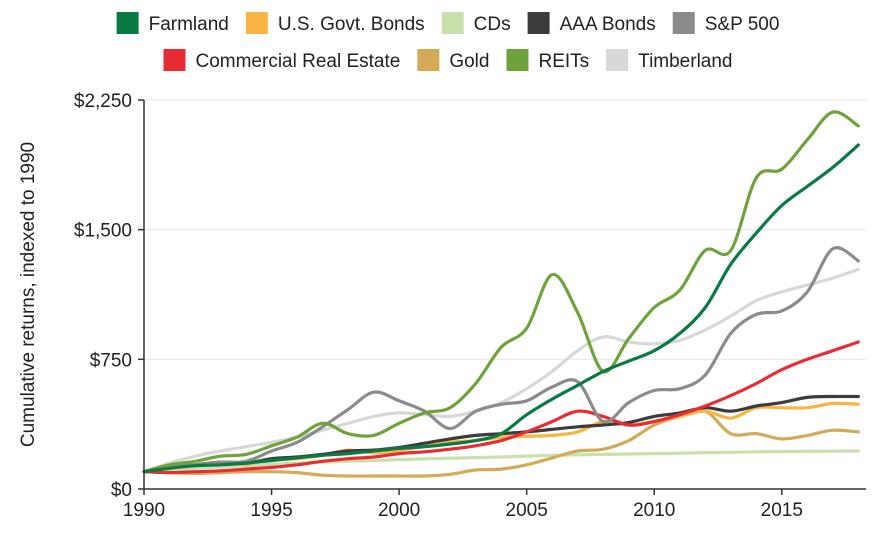 This screenshot has width=896, height=547. I want to click on legend-item-gold: Gold, so click(453, 60).